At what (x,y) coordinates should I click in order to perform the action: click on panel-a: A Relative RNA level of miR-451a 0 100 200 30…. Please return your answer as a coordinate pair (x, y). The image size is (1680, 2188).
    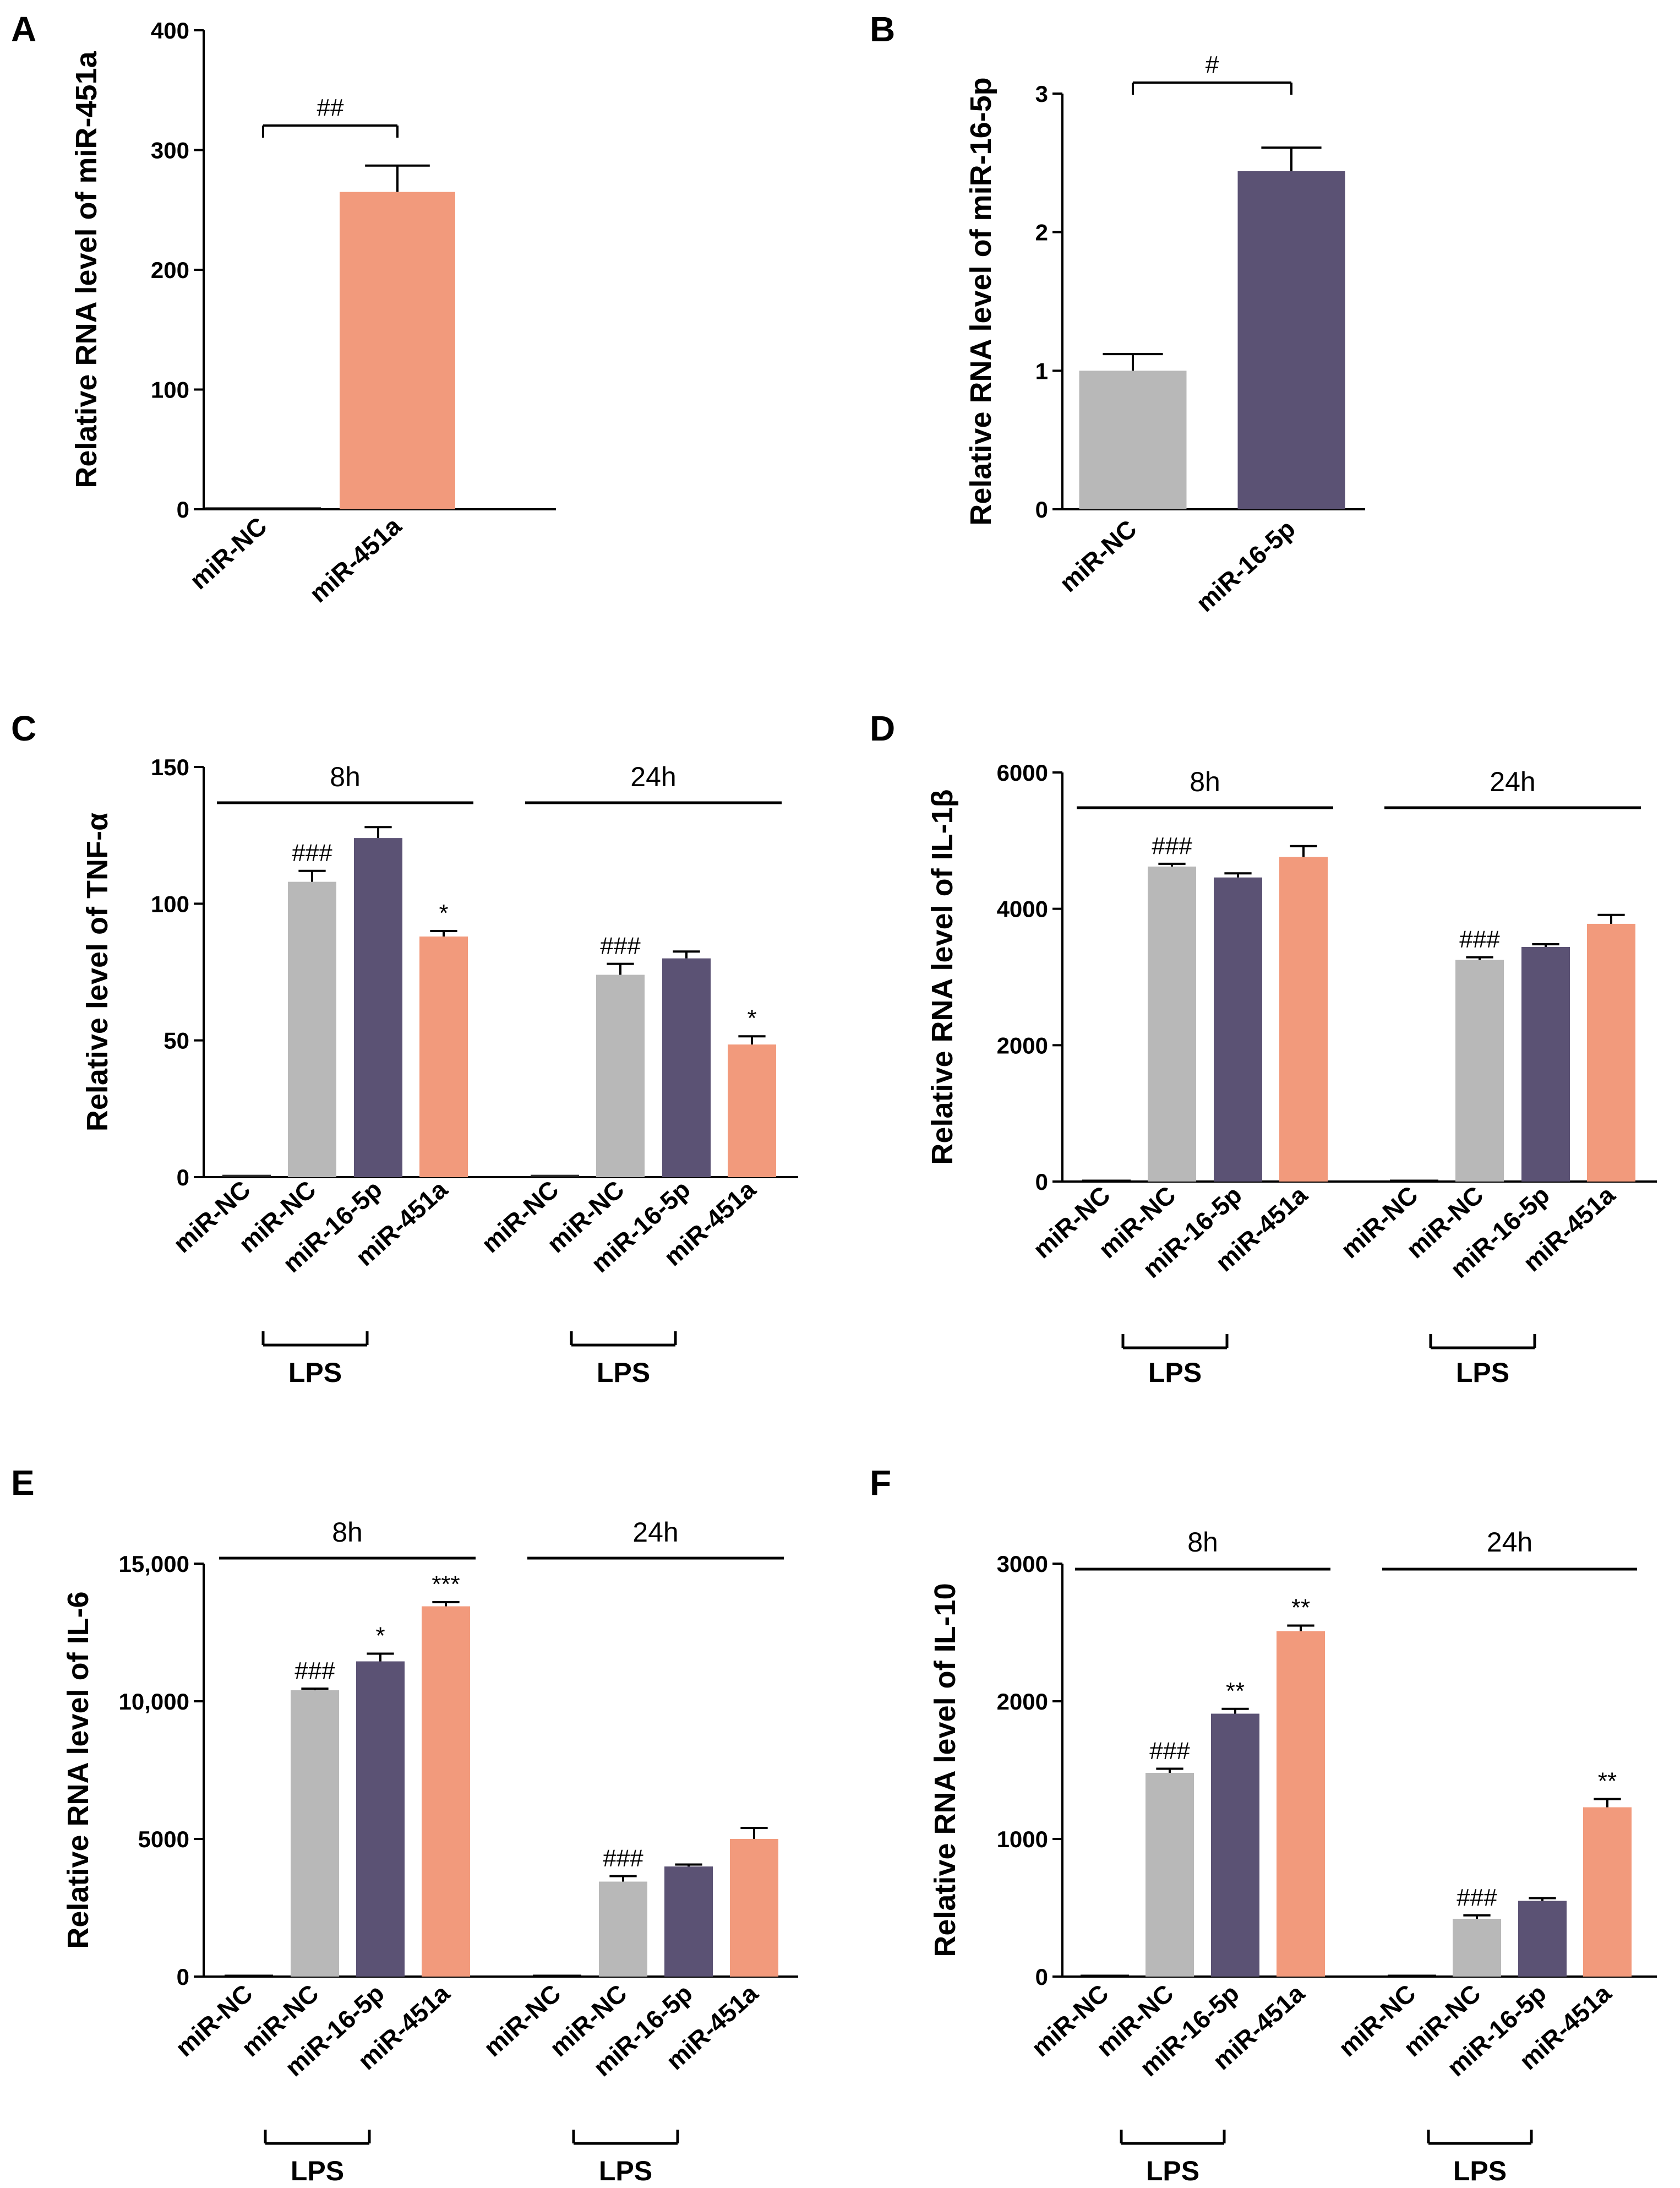
    Looking at the image, I should click on (283, 308).